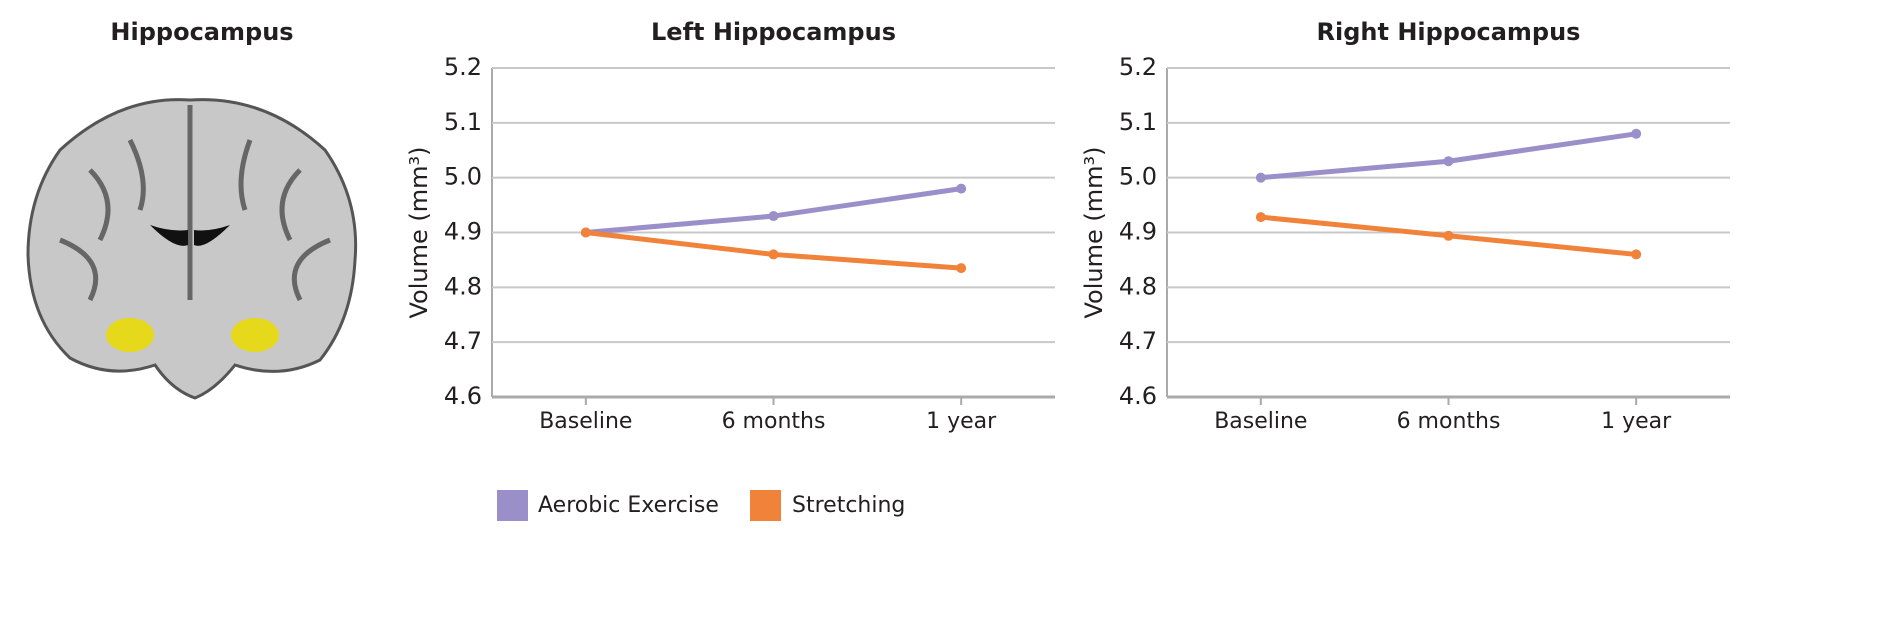 This screenshot has width=1883, height=633. Describe the element at coordinates (192, 249) in the screenshot. I see `brain-image` at that location.